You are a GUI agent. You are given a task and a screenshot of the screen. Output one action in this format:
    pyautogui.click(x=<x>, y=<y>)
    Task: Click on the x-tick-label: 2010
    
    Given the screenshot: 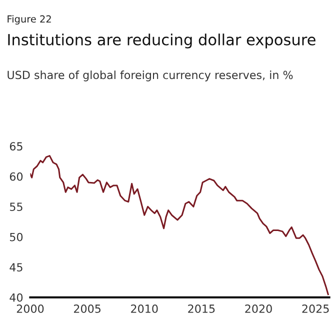 What is the action you would take?
    pyautogui.click(x=144, y=308)
    